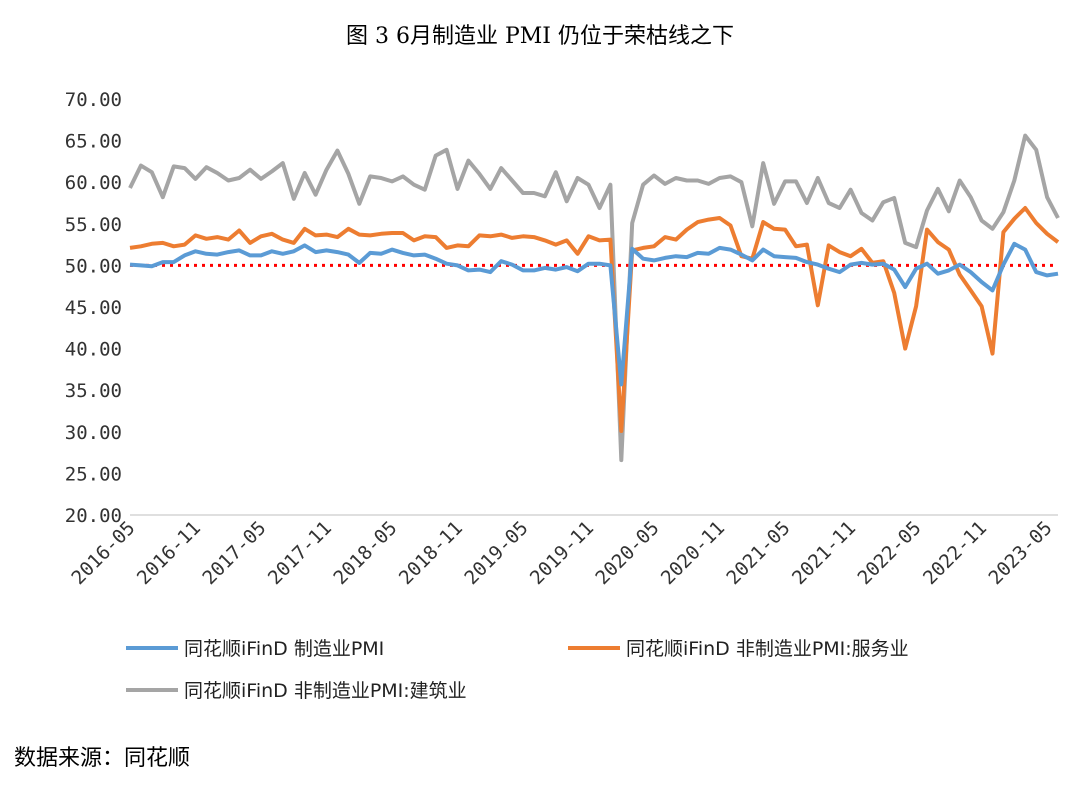 The width and height of the screenshot is (1080, 794). What do you see at coordinates (300, 553) in the screenshot?
I see `x-tick-label: 2017-11` at bounding box center [300, 553].